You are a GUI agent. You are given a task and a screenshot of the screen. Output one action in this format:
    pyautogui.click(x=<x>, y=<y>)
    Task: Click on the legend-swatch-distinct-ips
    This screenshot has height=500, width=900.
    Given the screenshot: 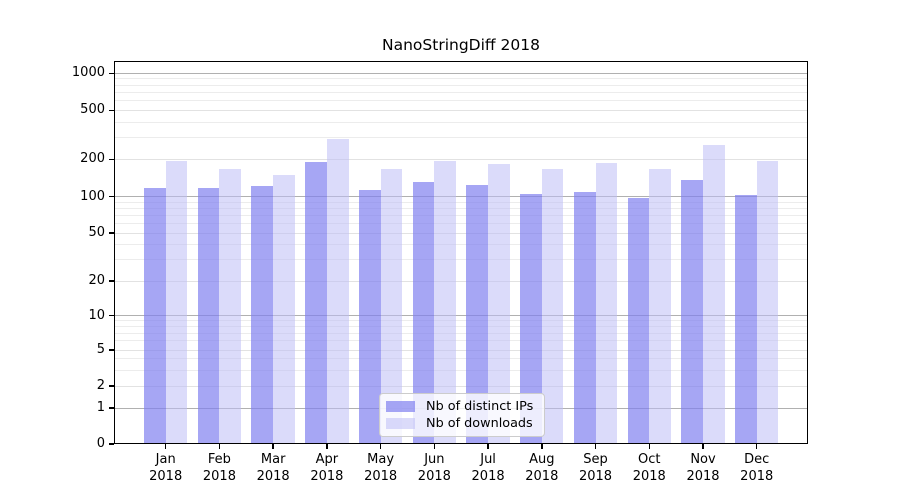 What is the action you would take?
    pyautogui.click(x=400, y=406)
    